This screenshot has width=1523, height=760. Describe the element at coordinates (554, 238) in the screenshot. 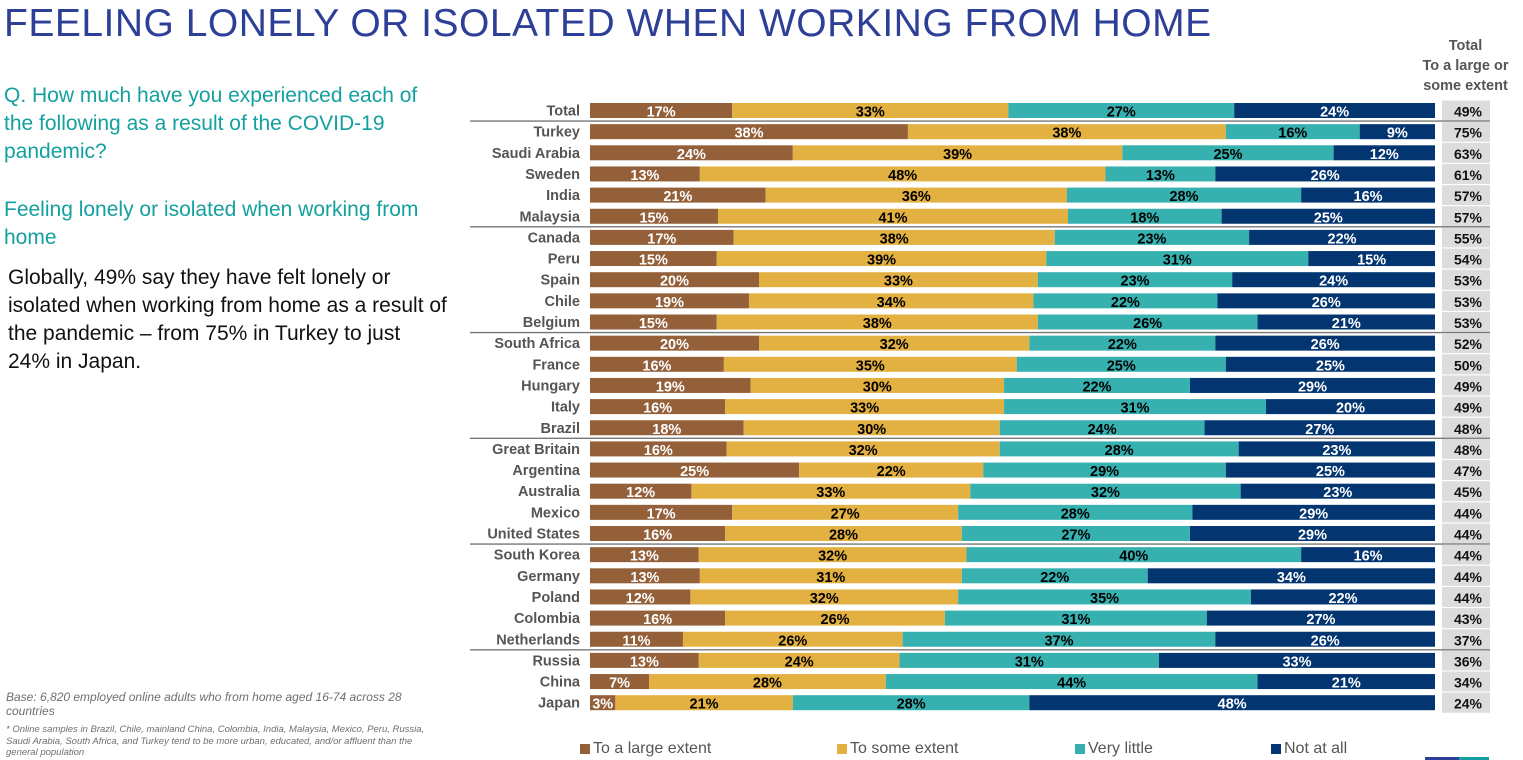

I see `category-label: Canada` at that location.